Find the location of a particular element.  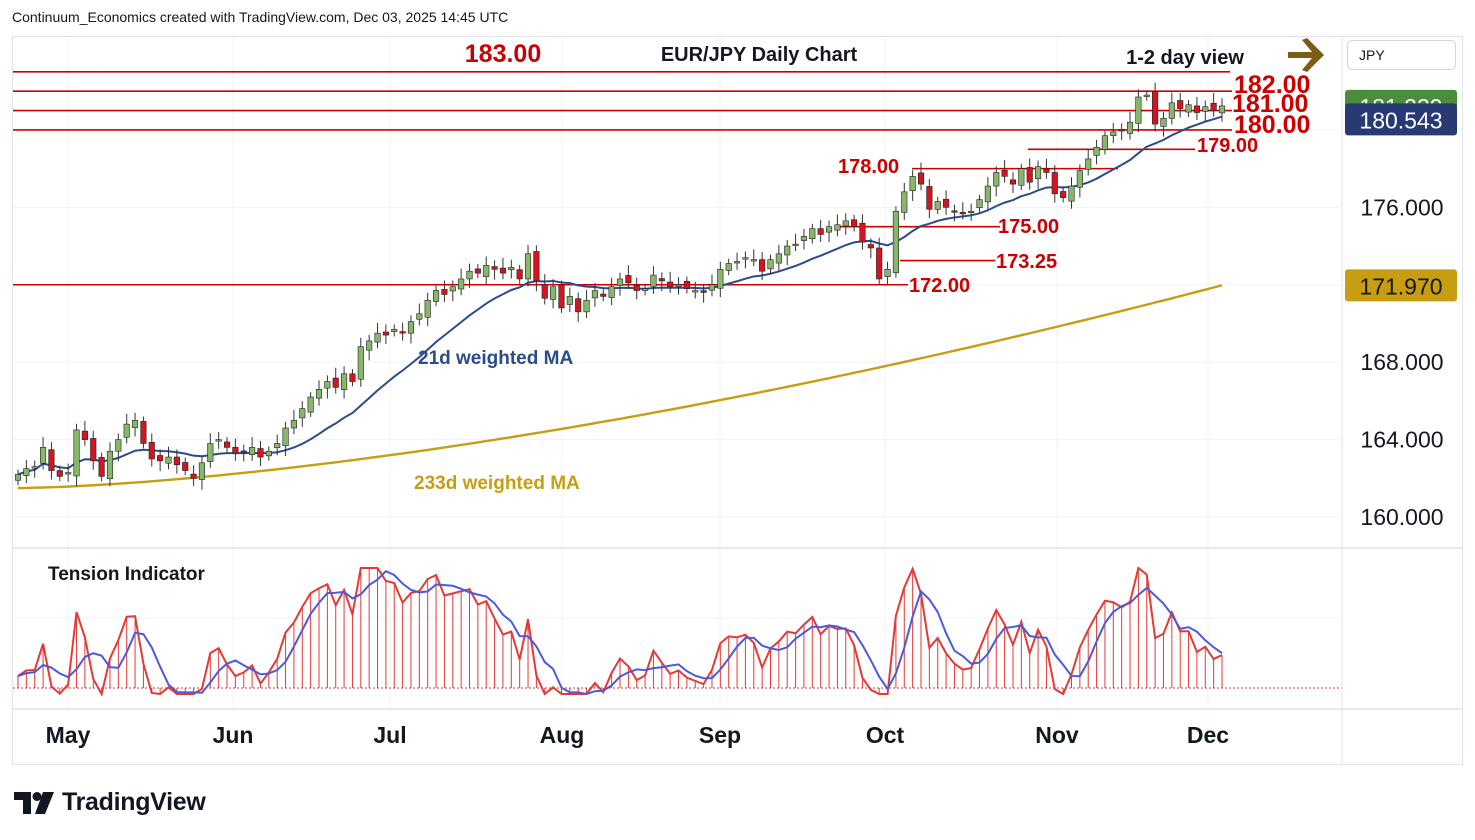

level-label-178: 178.00 is located at coordinates (868, 167).